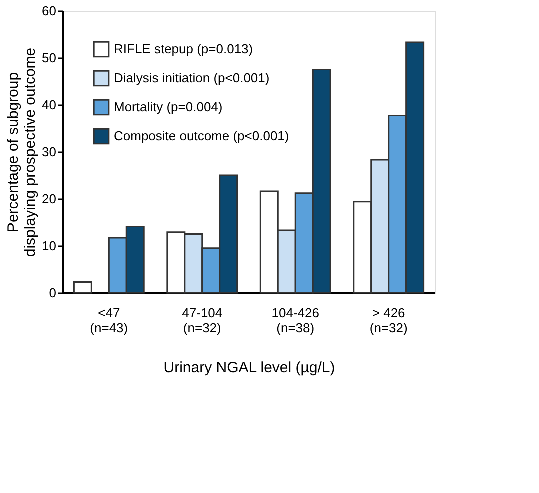 The width and height of the screenshot is (539, 493). What do you see at coordinates (389, 321) in the screenshot?
I see `x-tick-label: > 426 (n=32)` at bounding box center [389, 321].